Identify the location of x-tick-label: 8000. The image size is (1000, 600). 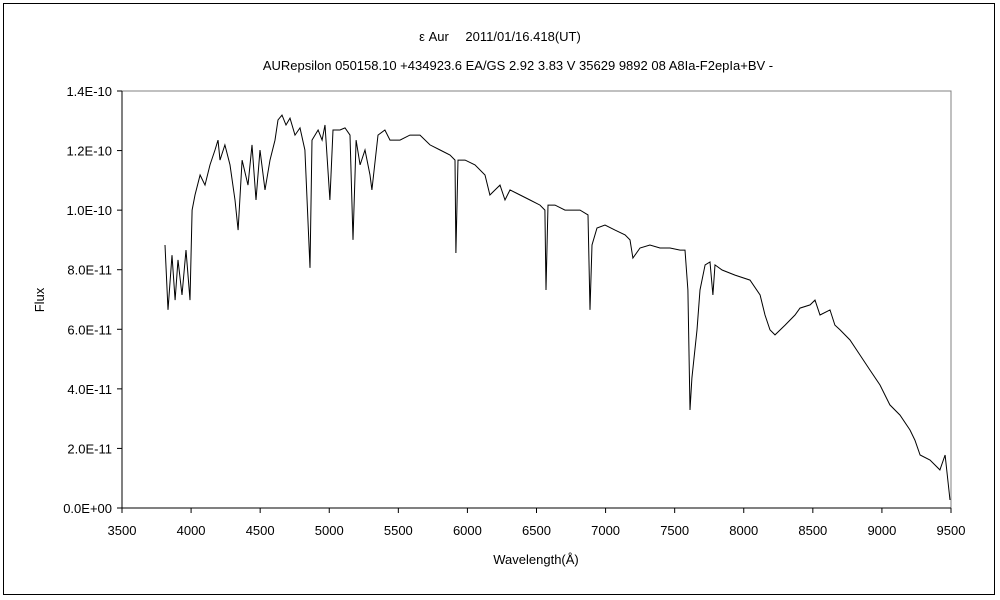
(743, 530).